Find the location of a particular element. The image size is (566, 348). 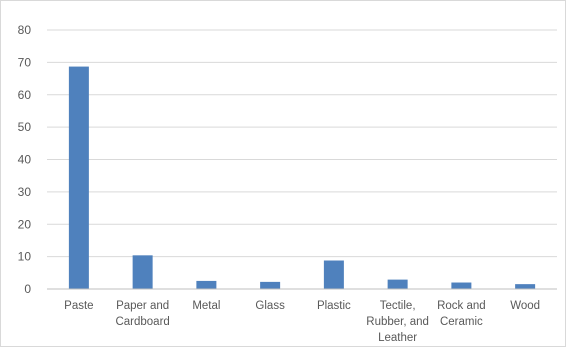

y-tick-label: 40 is located at coordinates (25, 160).